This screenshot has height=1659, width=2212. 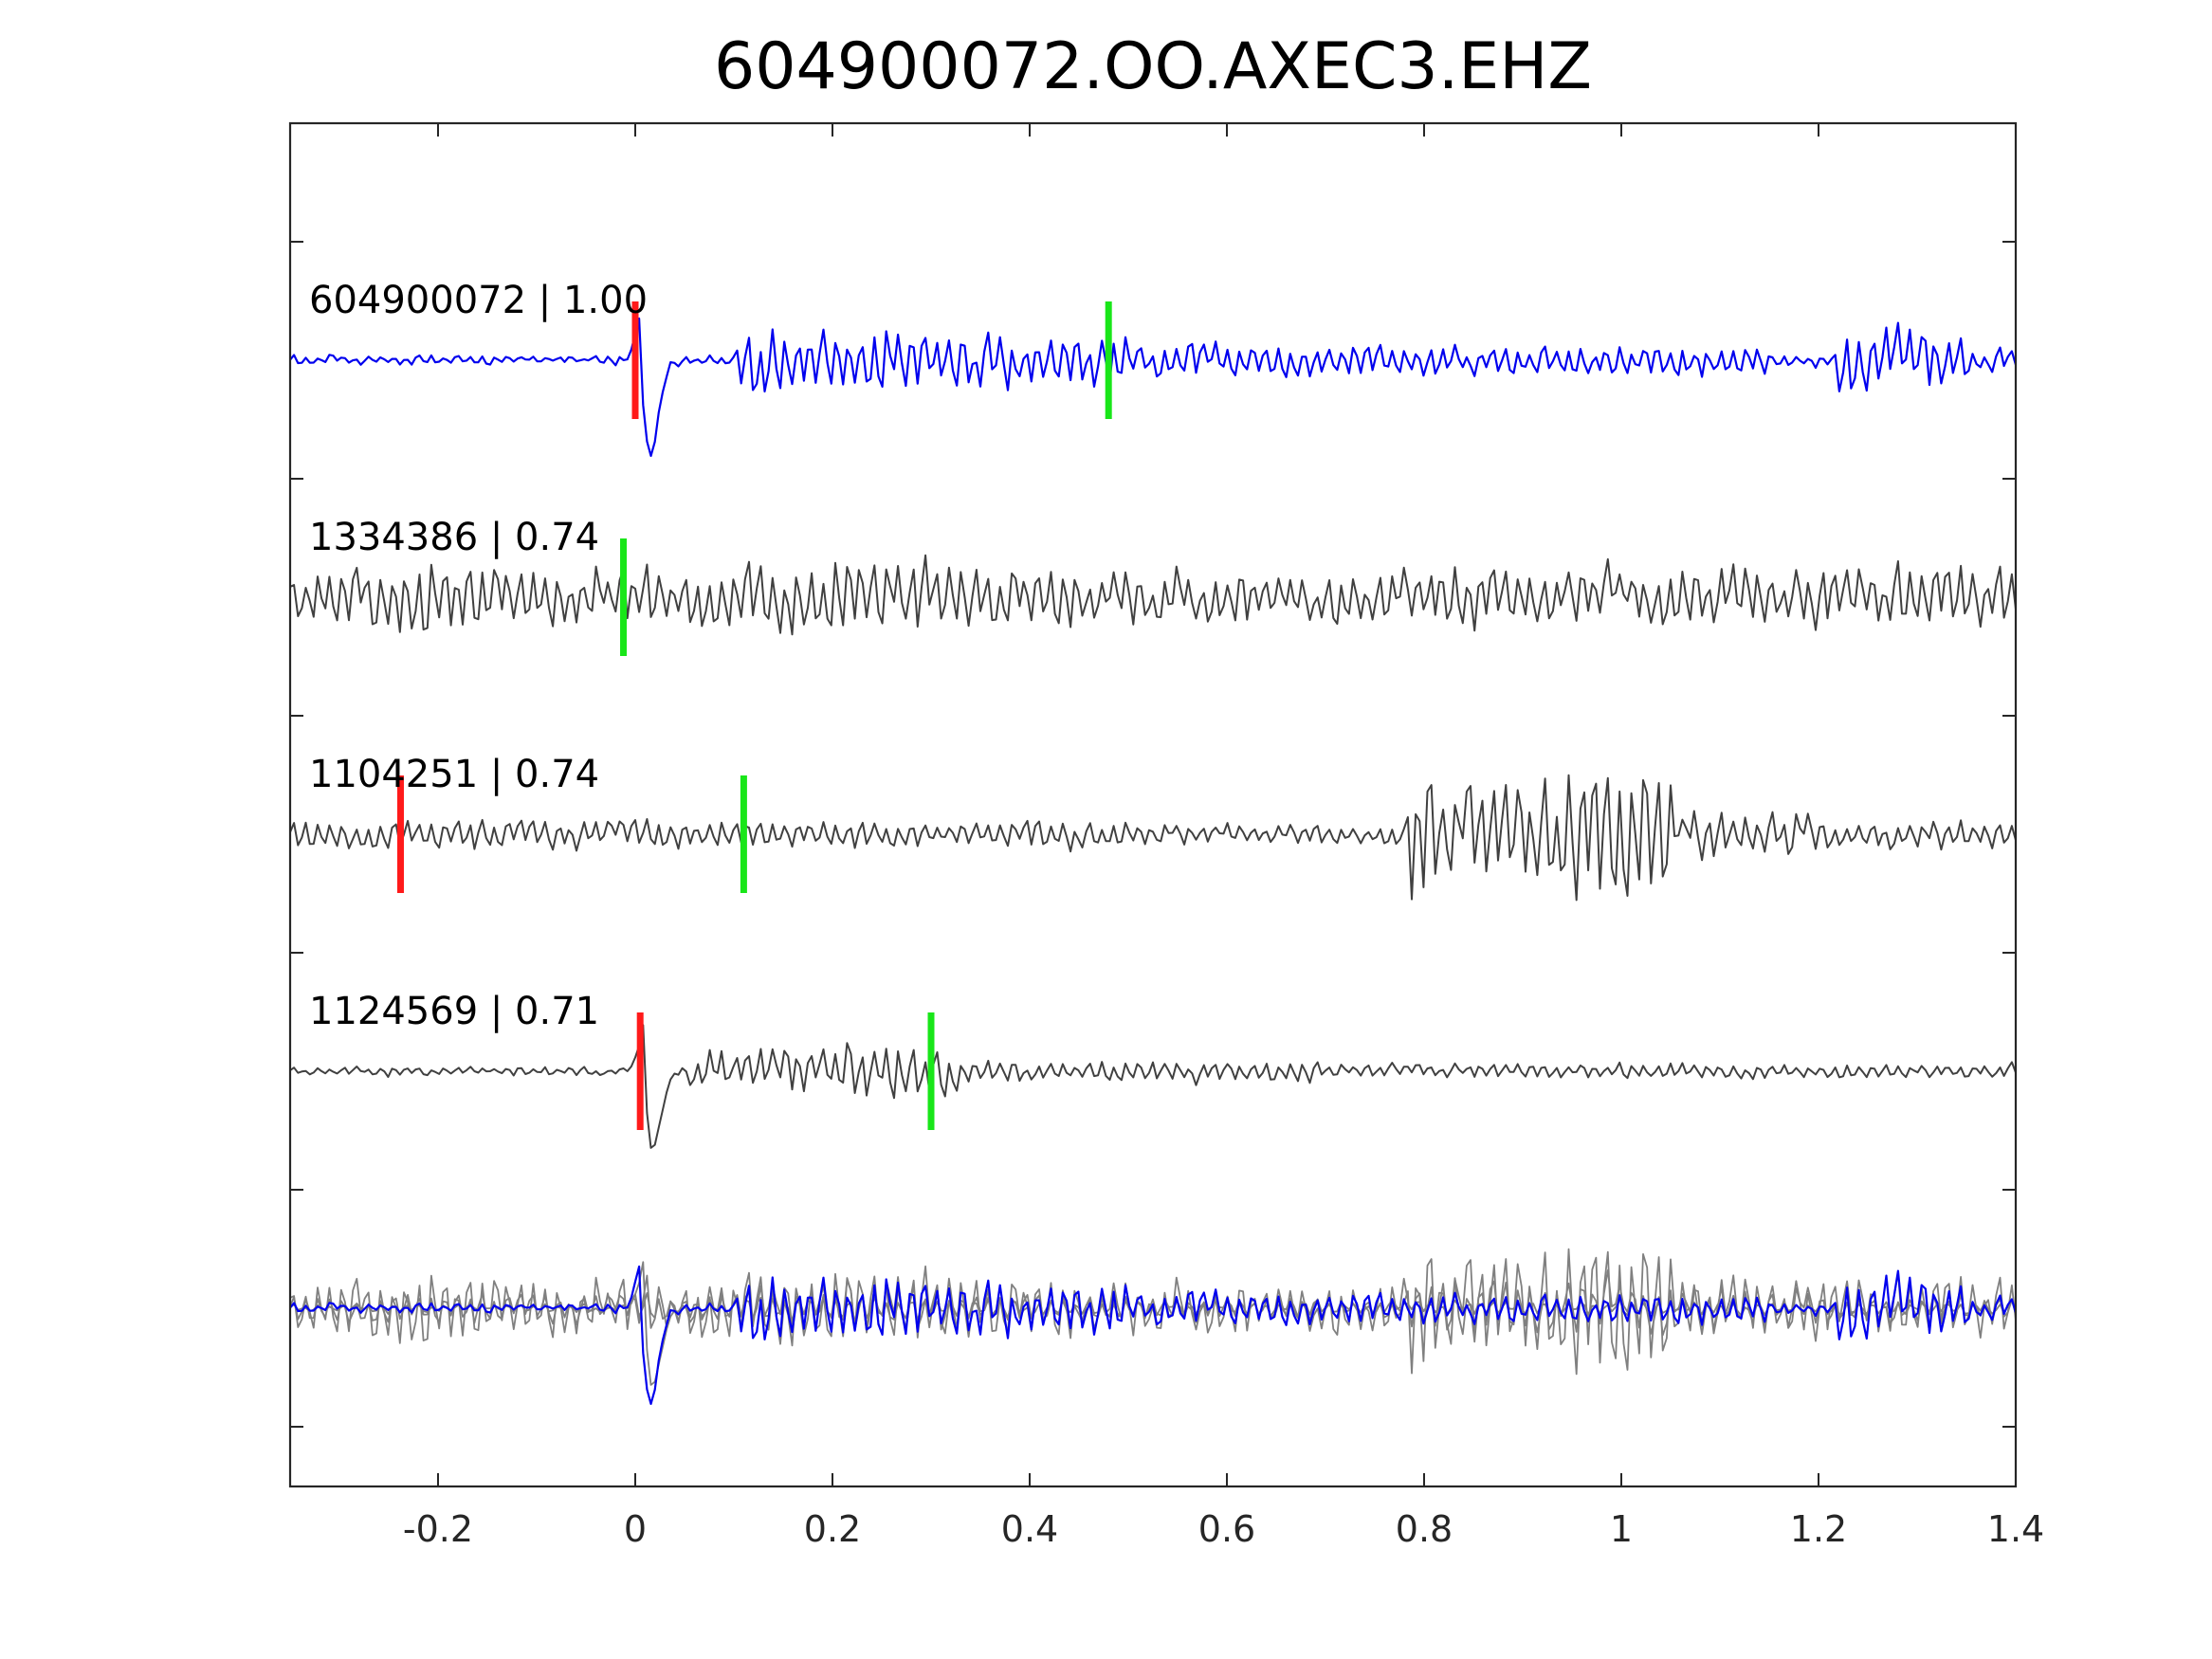 I want to click on chart-title: 604900072.OO.AXEC3.EHZ, so click(x=1153, y=66).